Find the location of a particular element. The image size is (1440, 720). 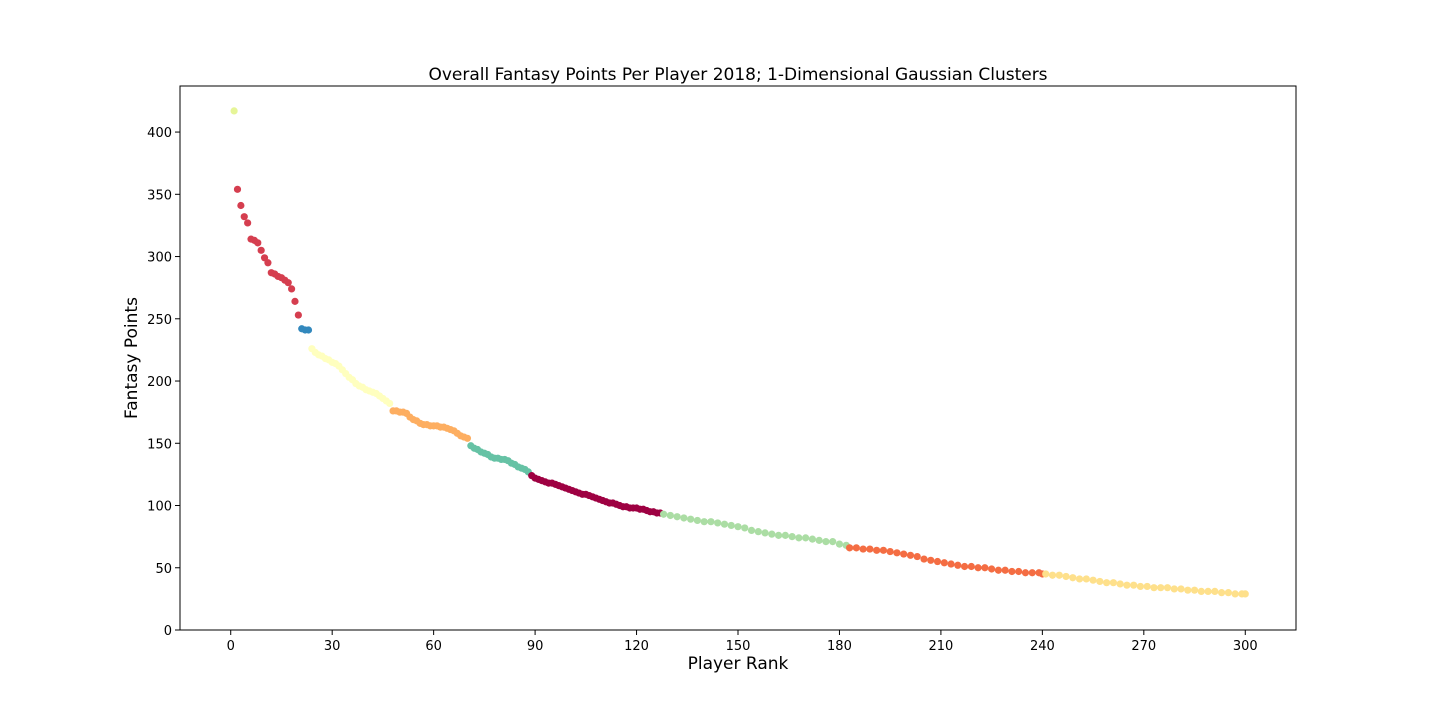

x-tick-label: 150 is located at coordinates (738, 646).